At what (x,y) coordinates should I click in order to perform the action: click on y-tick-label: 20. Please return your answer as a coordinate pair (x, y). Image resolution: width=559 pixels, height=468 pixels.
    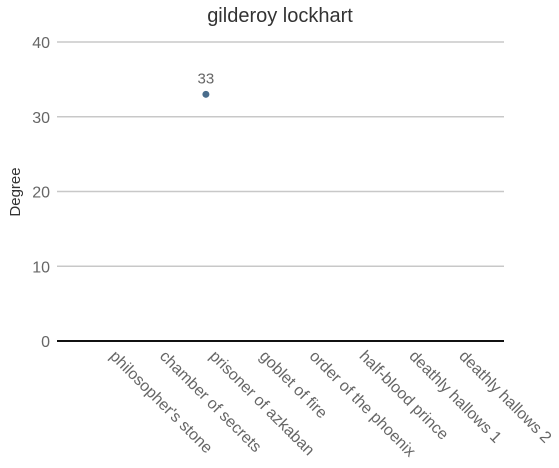
    Looking at the image, I should click on (41, 193).